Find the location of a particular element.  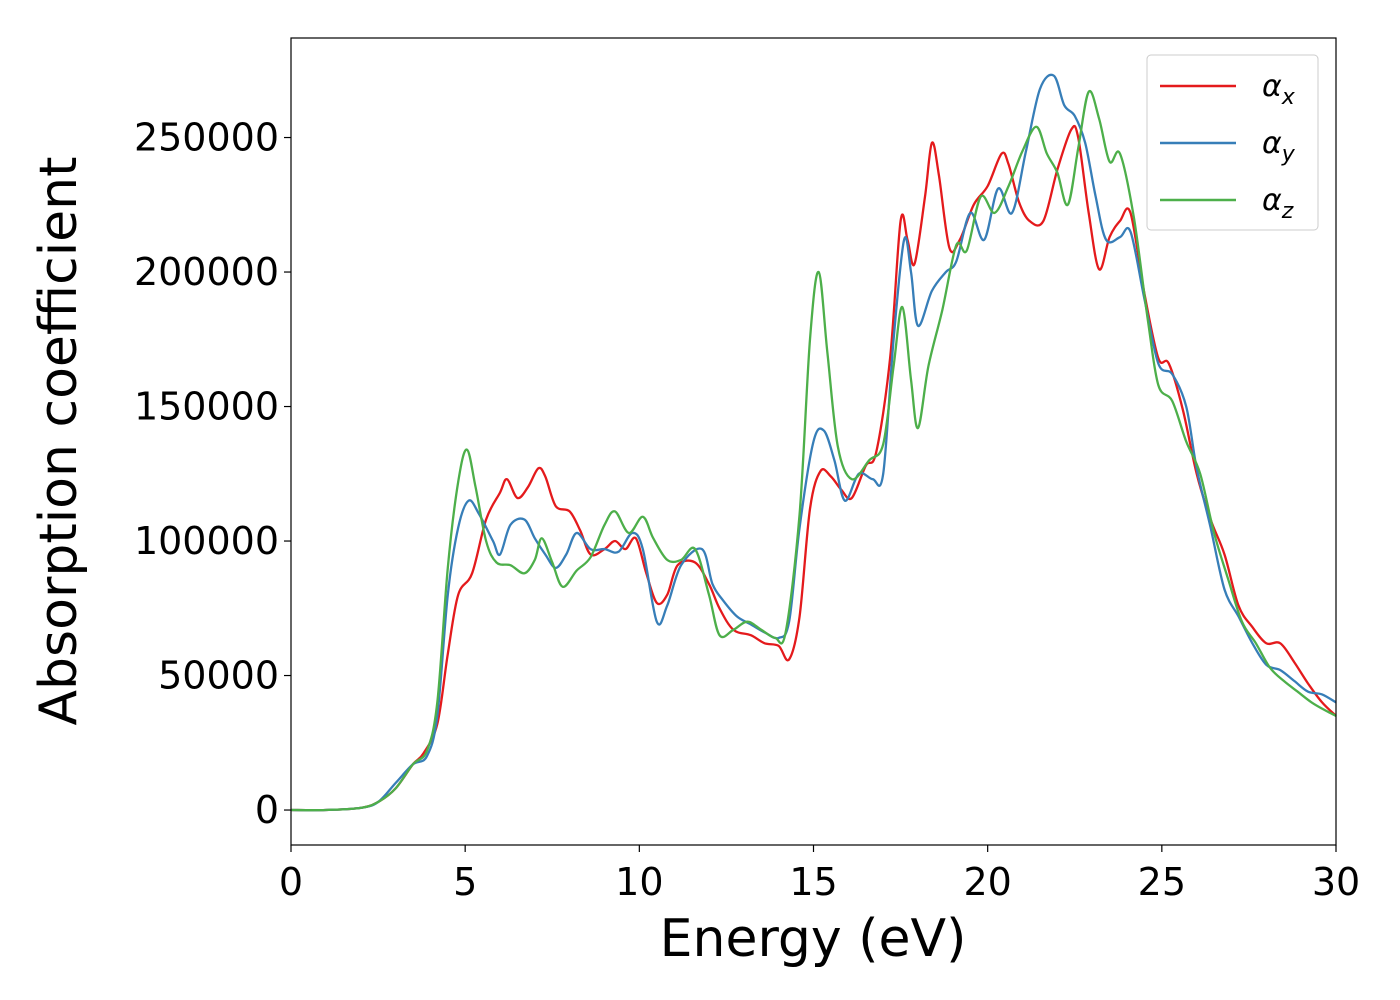

y-tick-label: 200000 is located at coordinates (206, 272).